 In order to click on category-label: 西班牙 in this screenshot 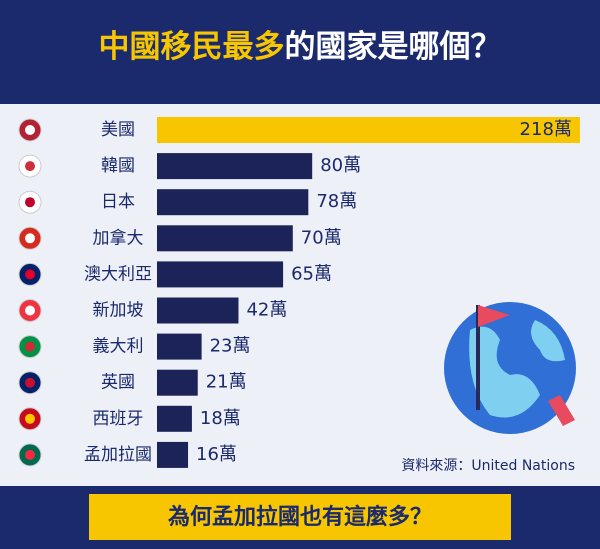, I will do `click(118, 419)`.